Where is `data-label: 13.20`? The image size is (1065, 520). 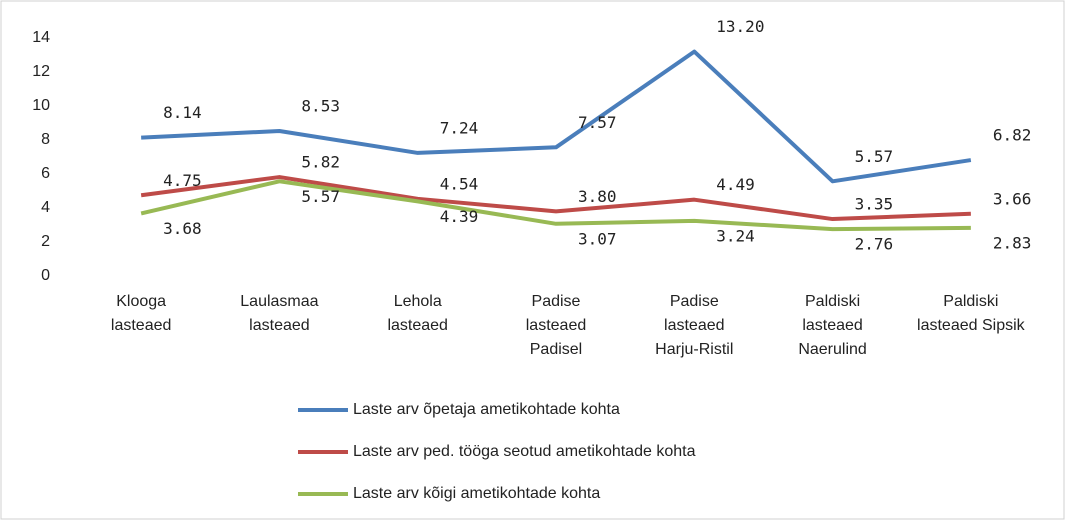
data-label: 13.20 is located at coordinates (740, 26).